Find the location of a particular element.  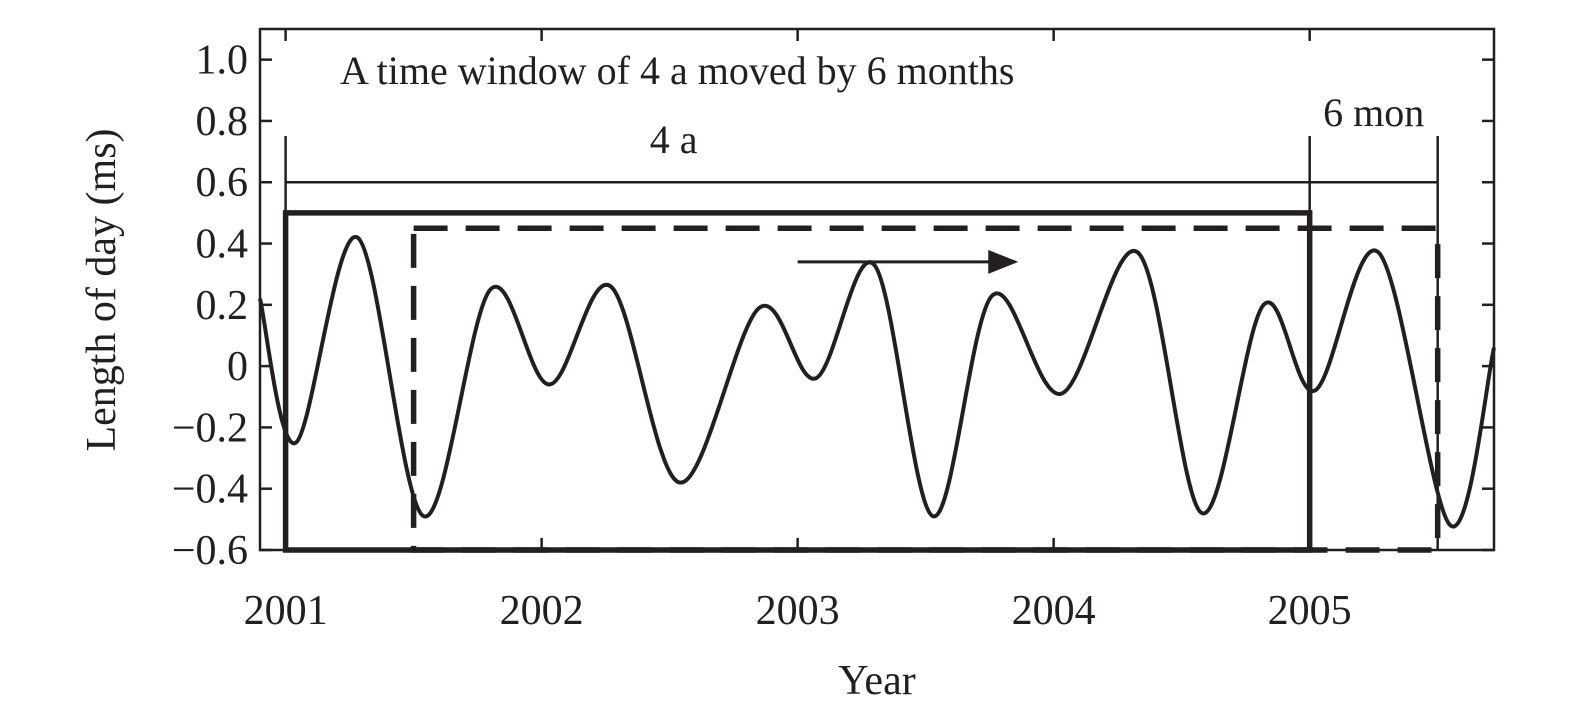

x-tick-label: 2004 is located at coordinates (1054, 611).